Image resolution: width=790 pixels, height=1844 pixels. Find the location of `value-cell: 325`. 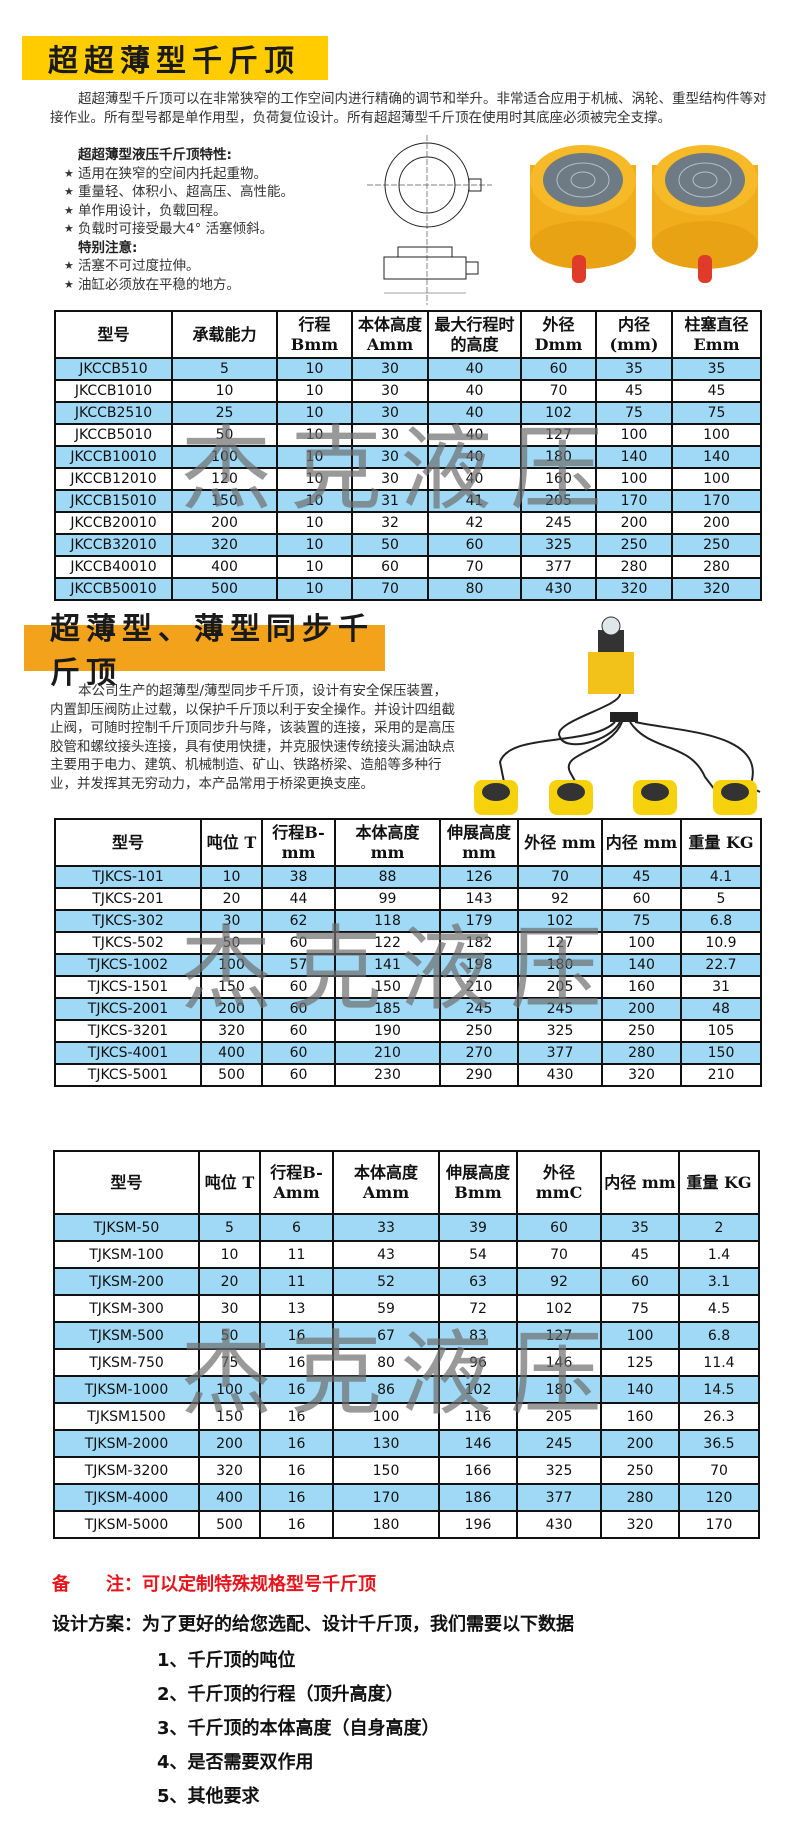

value-cell: 325 is located at coordinates (559, 1470).